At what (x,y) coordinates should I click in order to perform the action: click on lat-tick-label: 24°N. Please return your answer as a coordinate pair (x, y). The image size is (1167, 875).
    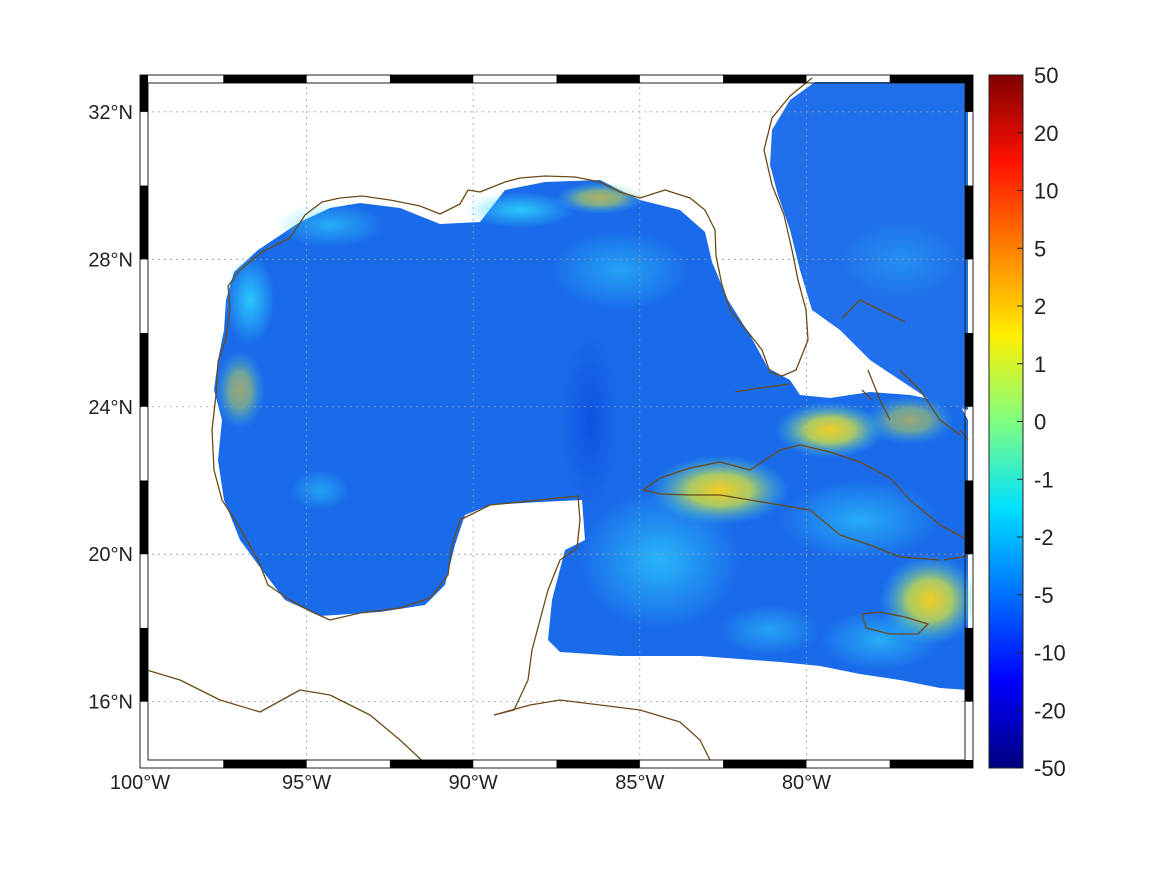
    Looking at the image, I should click on (110, 408).